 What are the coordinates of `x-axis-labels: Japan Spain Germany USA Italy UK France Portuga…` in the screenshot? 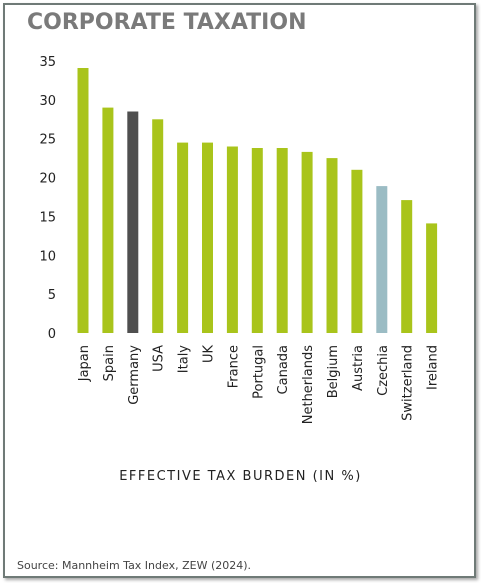 It's located at (259, 385).